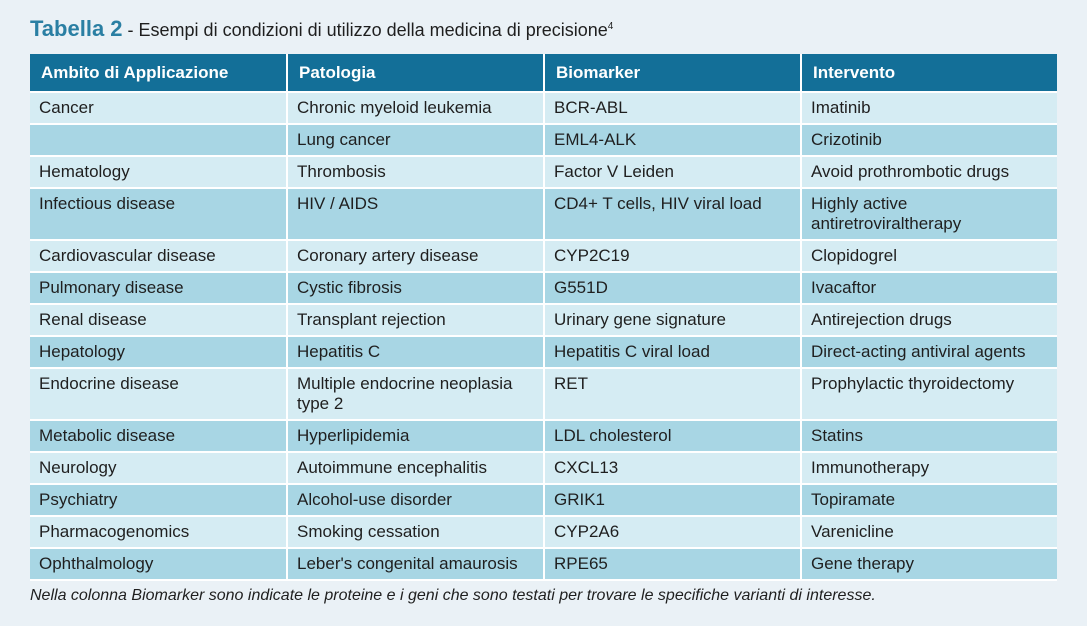  I want to click on cell-intervento: Crizotinib, so click(929, 140).